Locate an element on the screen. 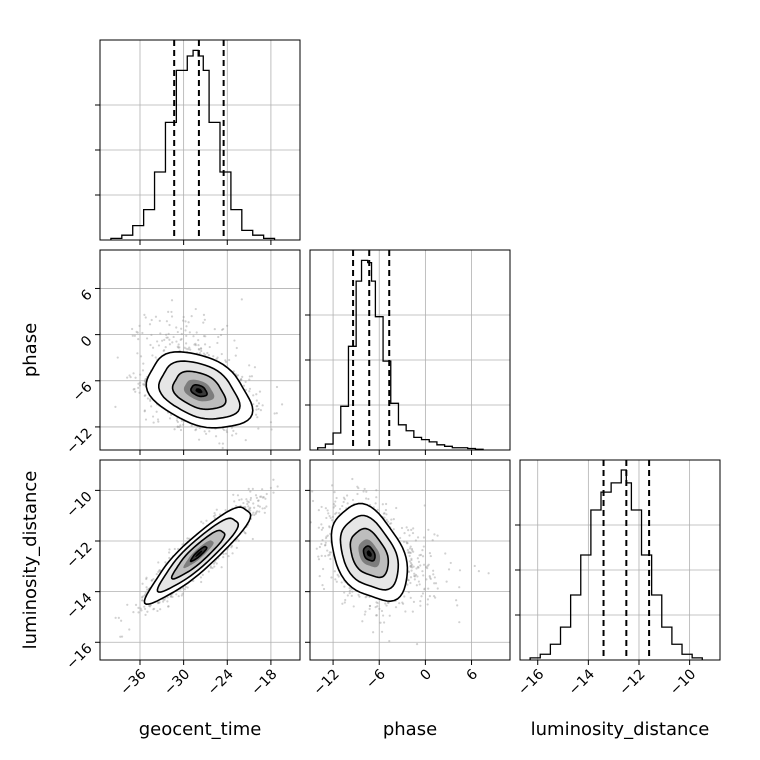 The width and height of the screenshot is (760, 760). histogram-panel-phase is located at coordinates (407, 350).